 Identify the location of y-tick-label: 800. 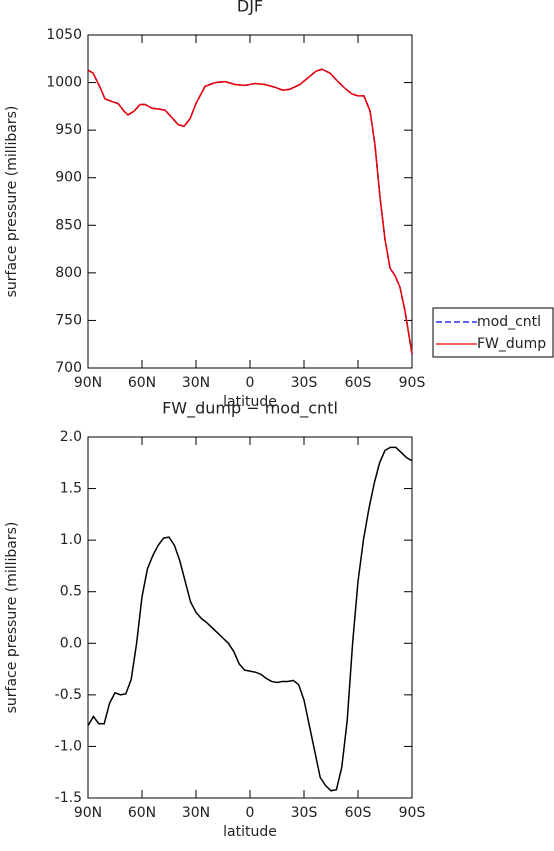
(68, 273).